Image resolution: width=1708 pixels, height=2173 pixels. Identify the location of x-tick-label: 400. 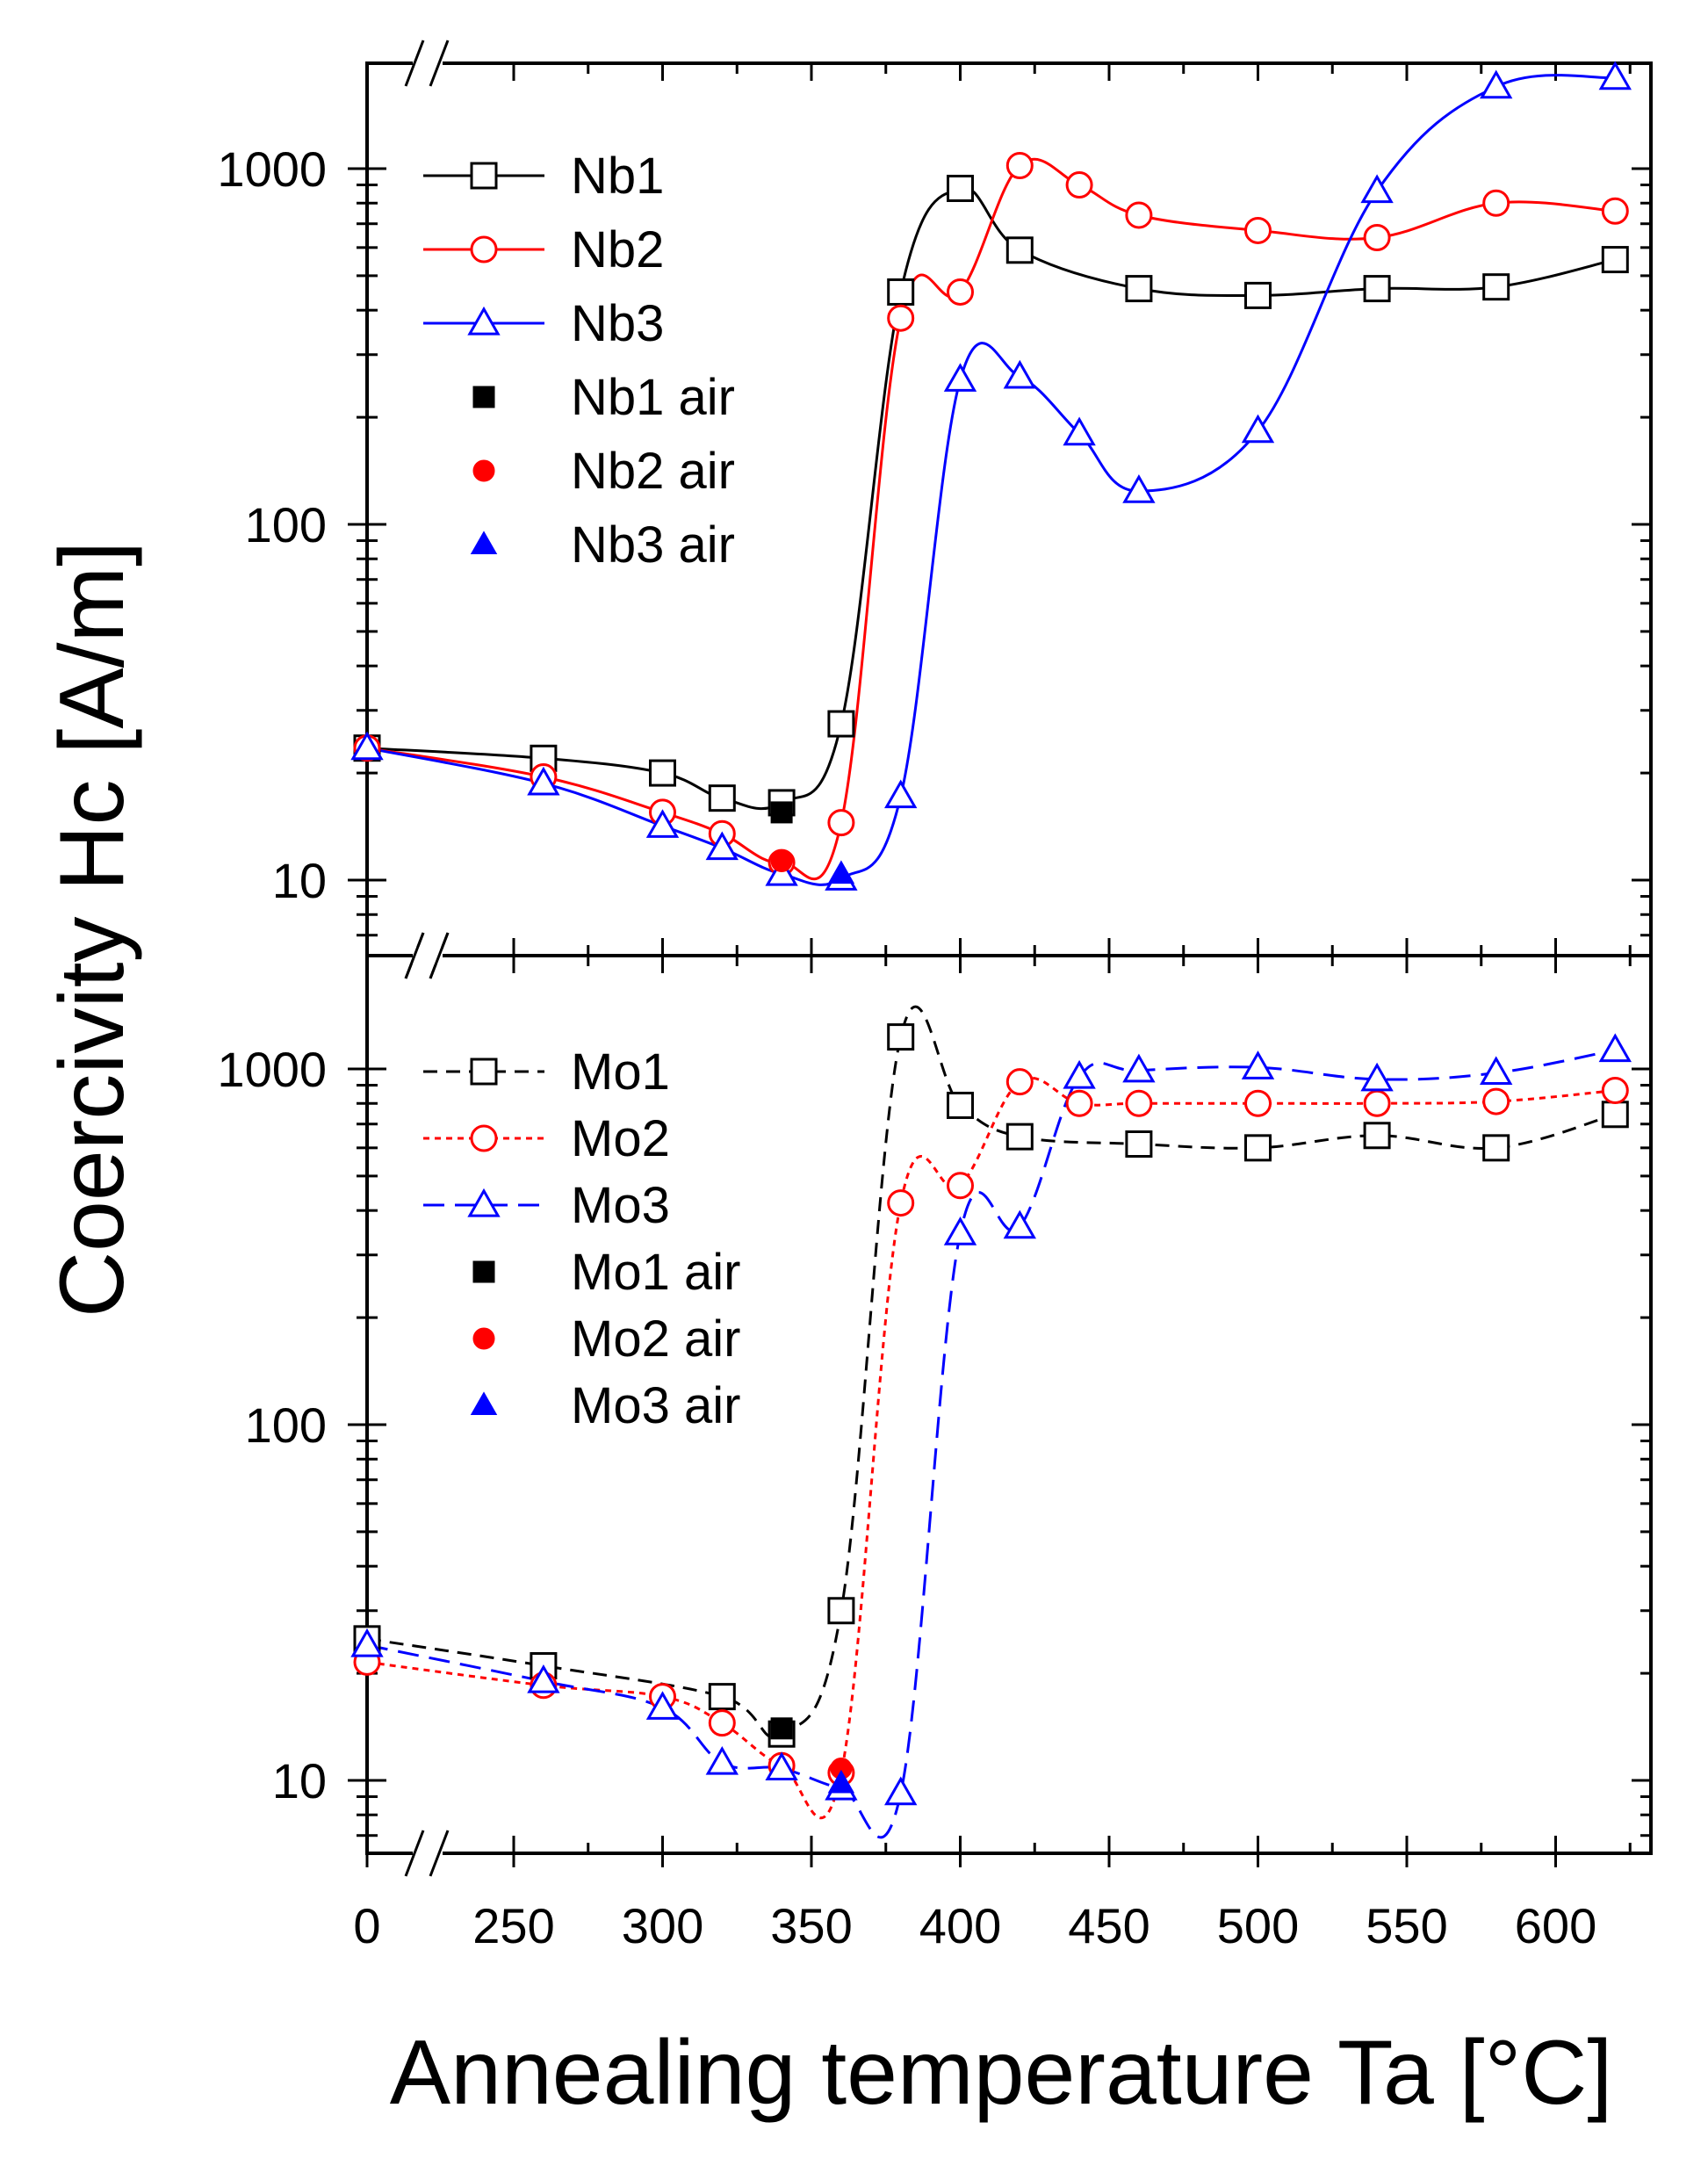
(960, 1925).